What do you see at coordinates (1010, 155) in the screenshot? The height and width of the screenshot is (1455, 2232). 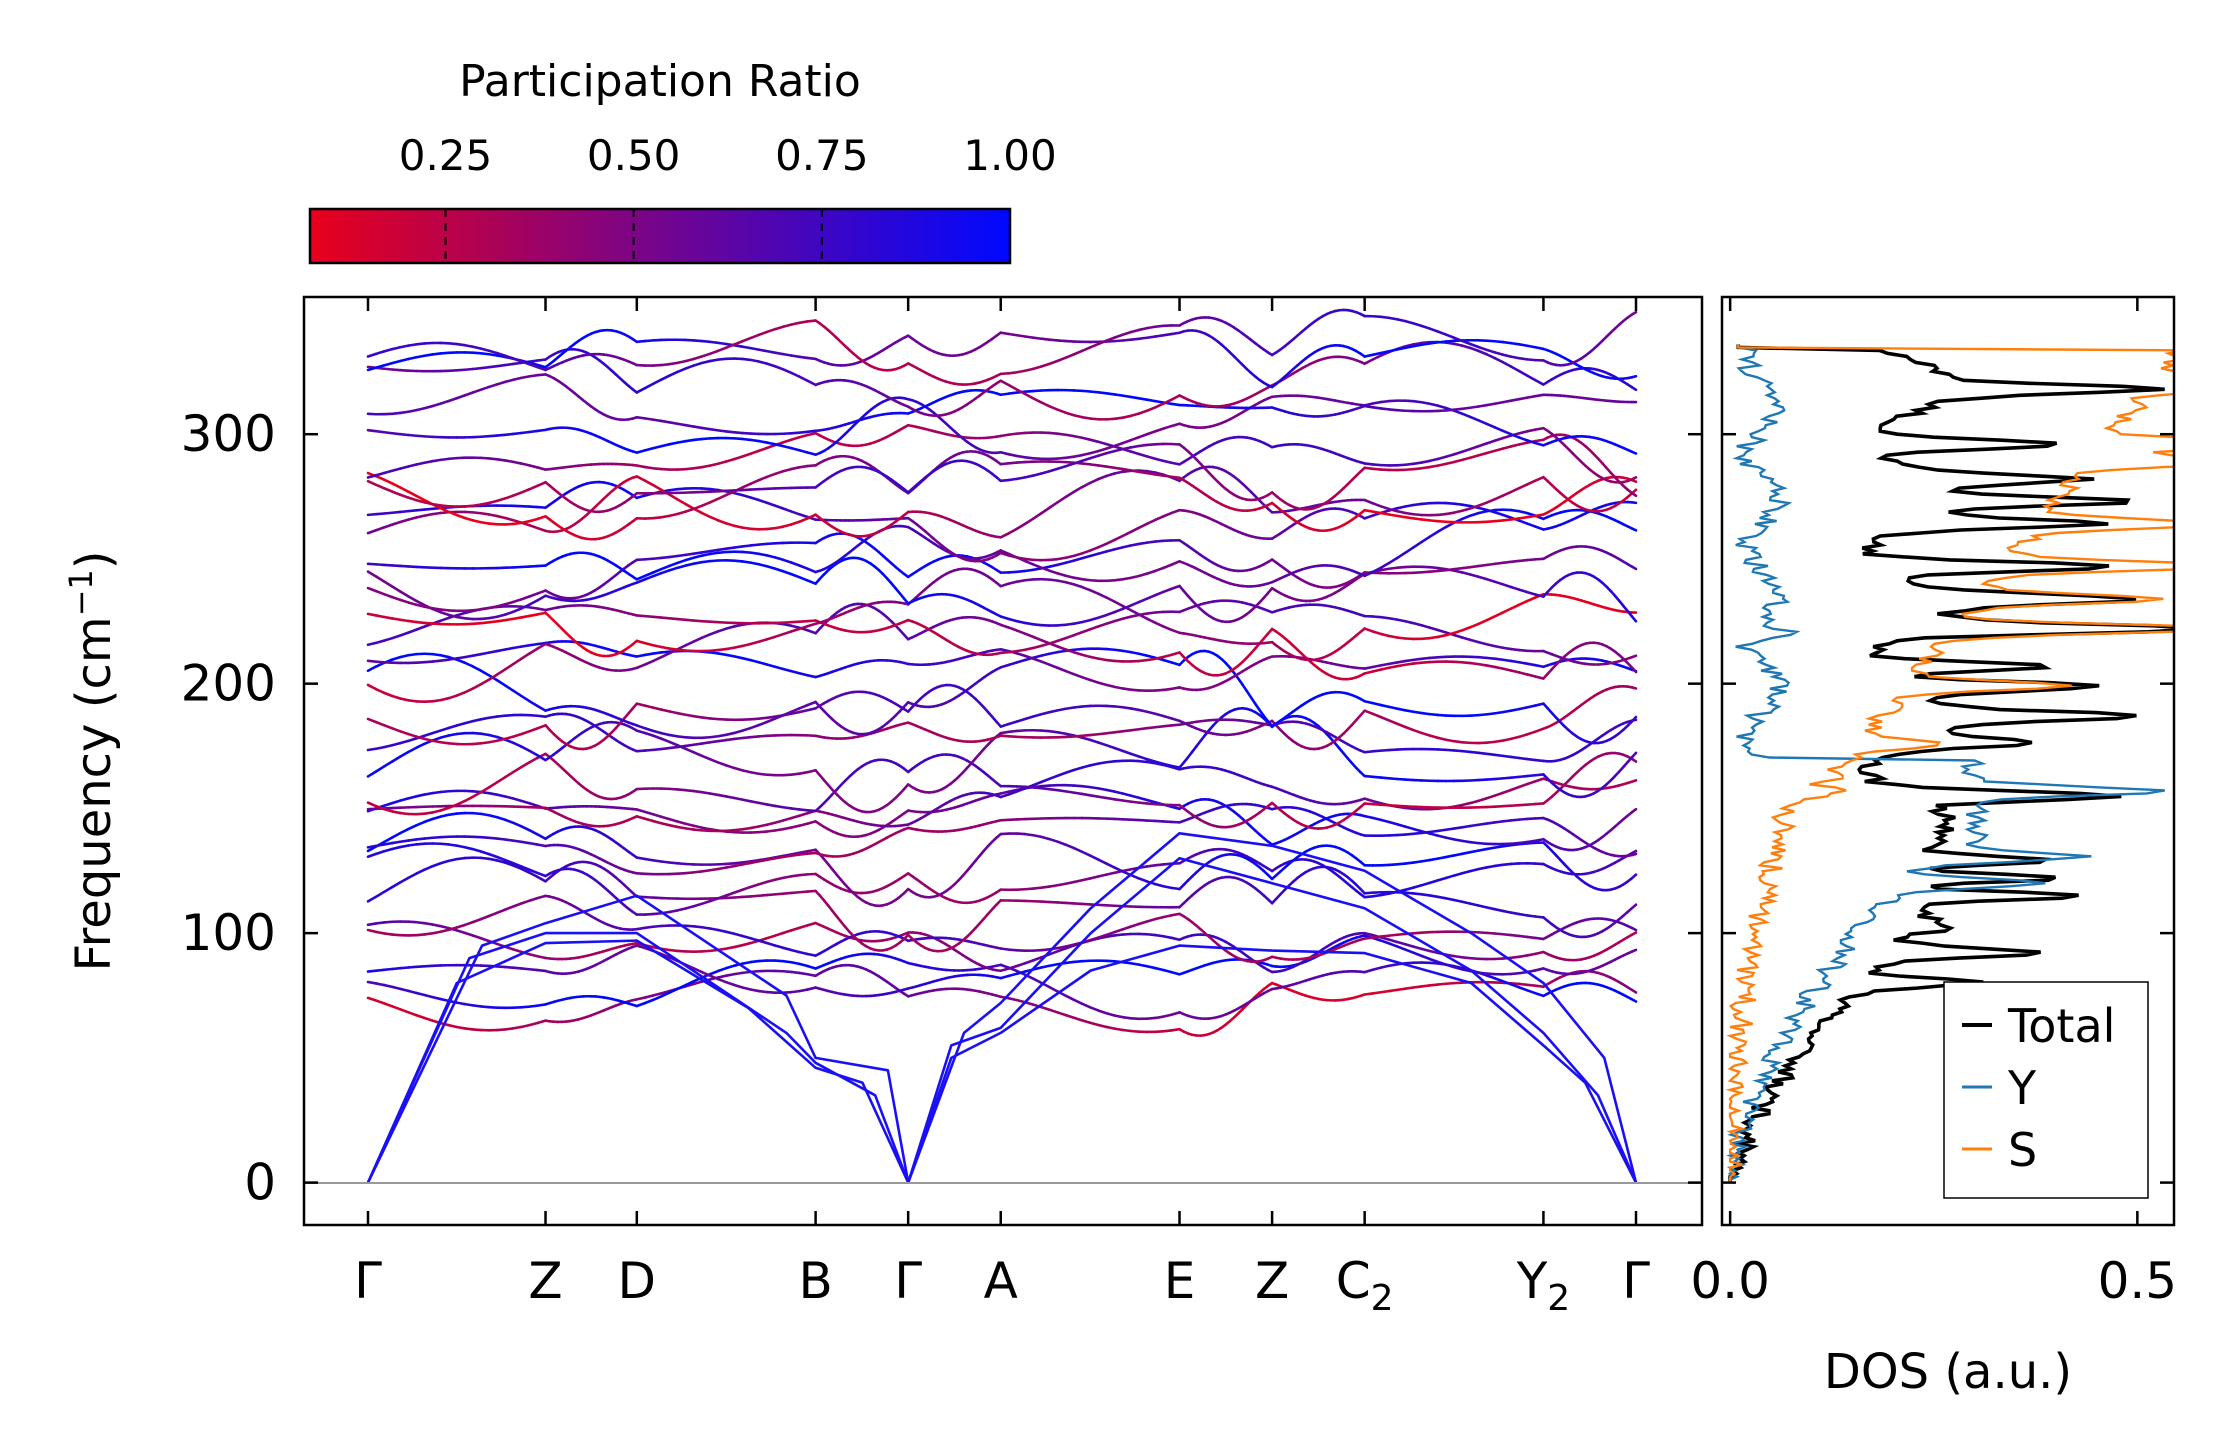 I see `colorbar-tick-label: 1.00` at bounding box center [1010, 155].